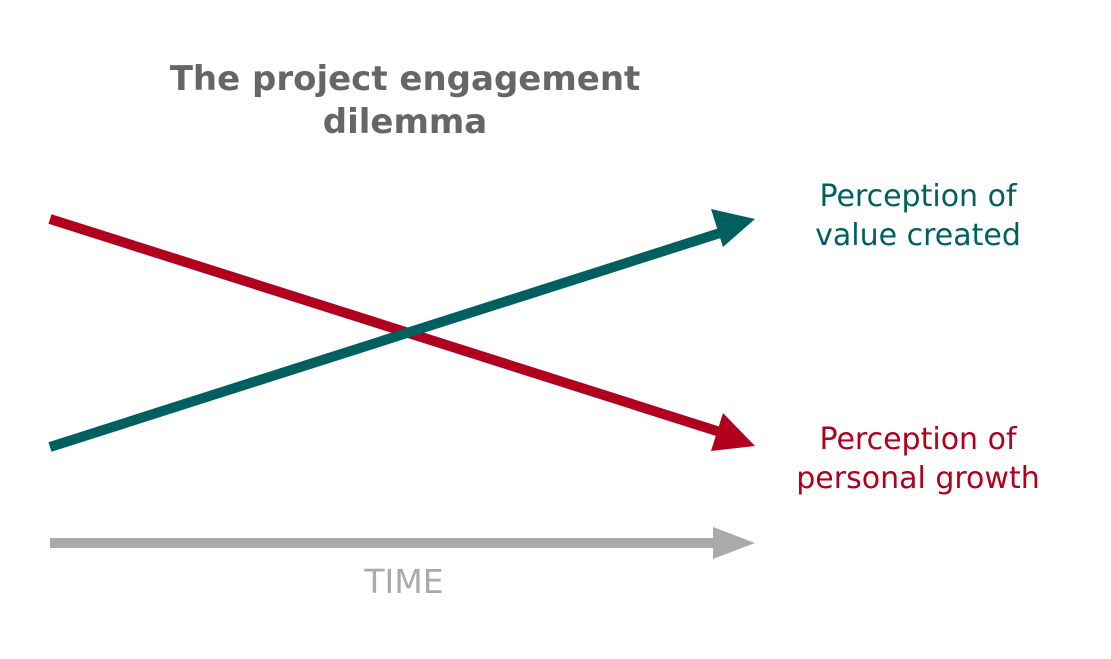 The image size is (1111, 659). I want to click on value-created-label-line-2: value created, so click(918, 235).